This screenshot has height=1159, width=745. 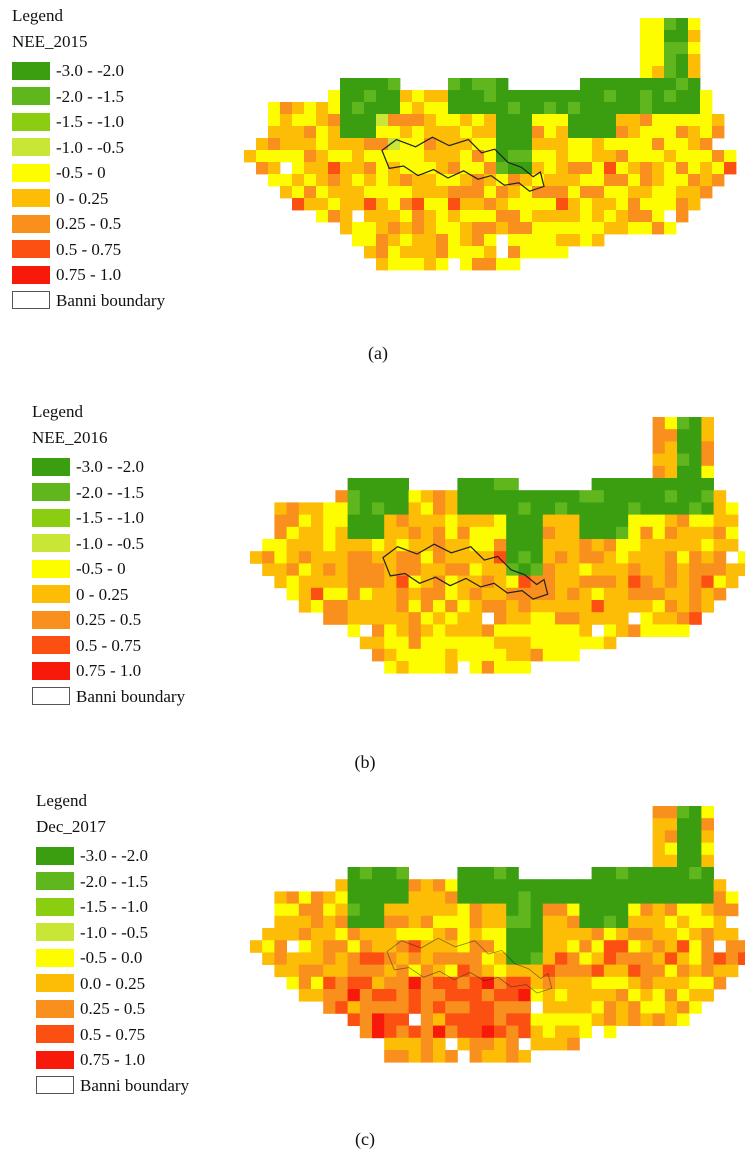 I want to click on legend-title: Legend, so click(x=37, y=15).